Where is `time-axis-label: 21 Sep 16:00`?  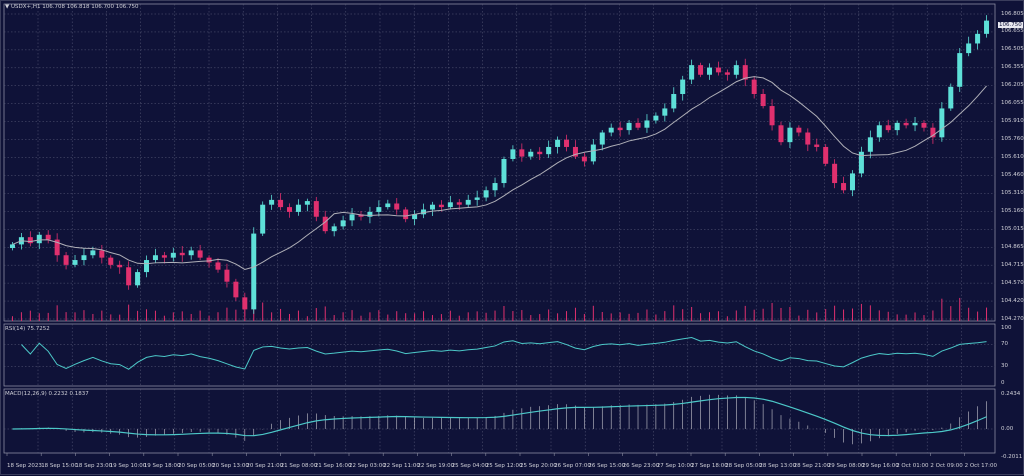 time-axis-label: 21 Sep 16:00 is located at coordinates (333, 466).